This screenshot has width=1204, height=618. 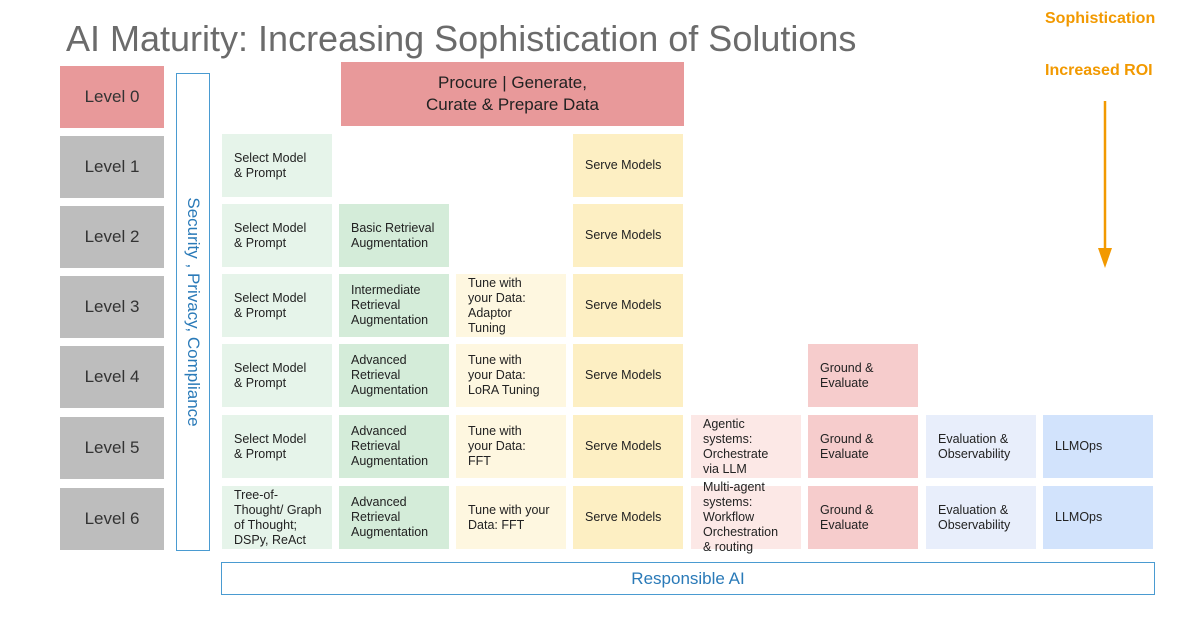 What do you see at coordinates (511, 305) in the screenshot?
I see `capability-cell: Tune with your Data: Adaptor Tuning` at bounding box center [511, 305].